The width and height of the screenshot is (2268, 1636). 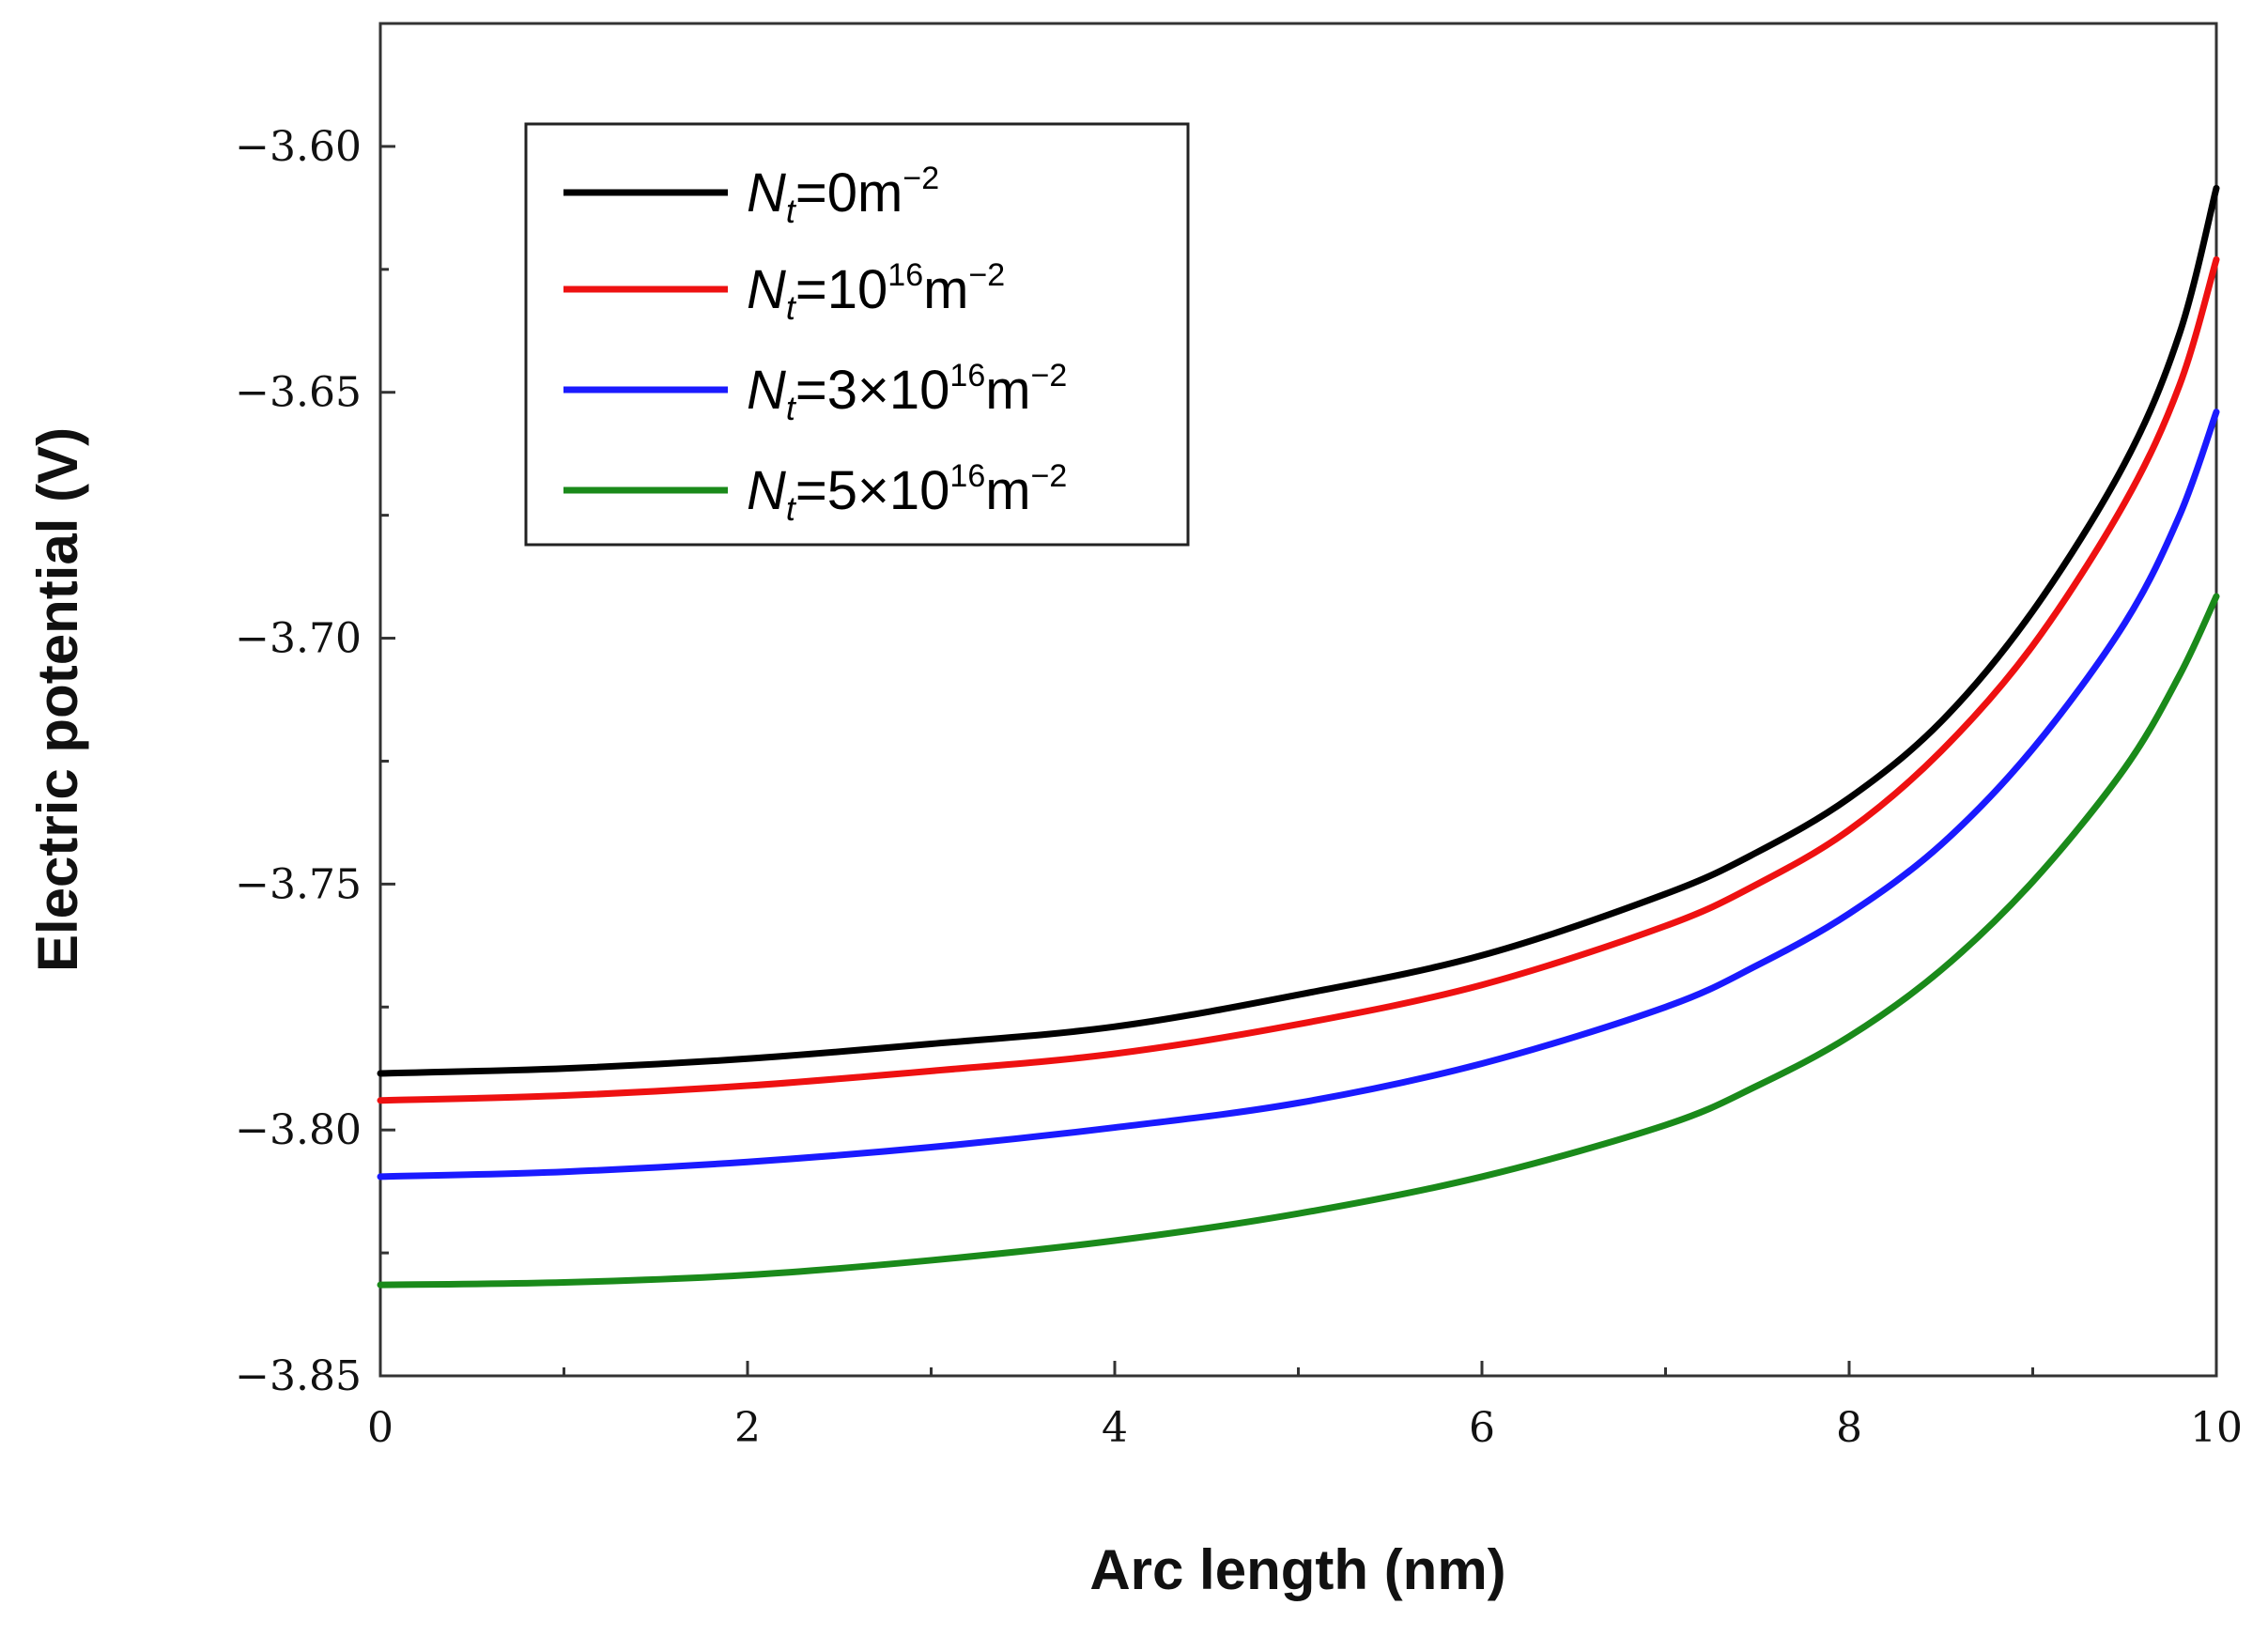 I want to click on legend-item: Nt=3×1016m−2, so click(x=815, y=392).